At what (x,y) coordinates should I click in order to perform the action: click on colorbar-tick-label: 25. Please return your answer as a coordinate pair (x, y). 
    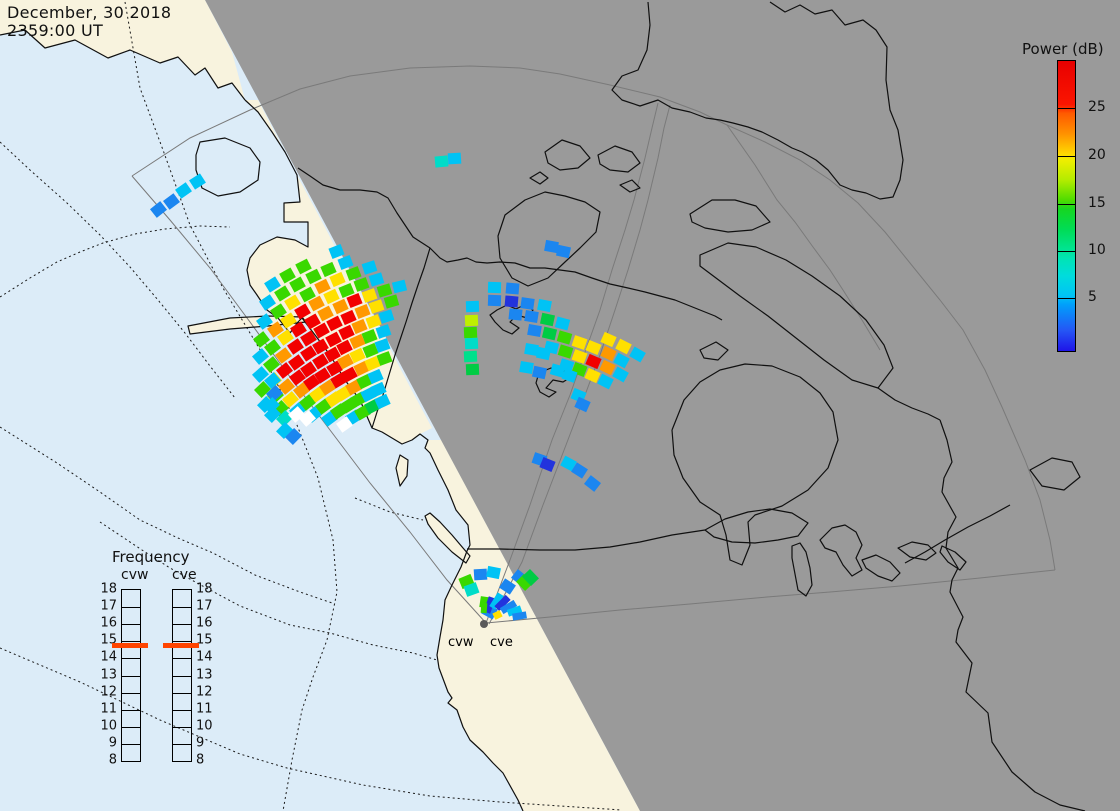
    Looking at the image, I should click on (1097, 107).